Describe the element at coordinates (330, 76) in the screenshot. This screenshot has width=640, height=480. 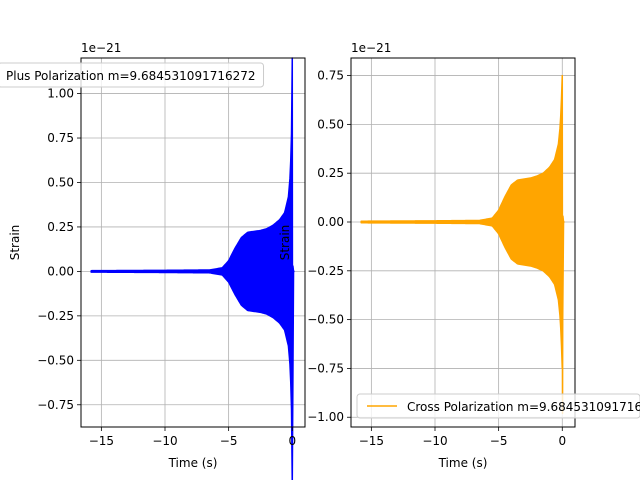
I see `cross-y-tick-label: 0.75` at that location.